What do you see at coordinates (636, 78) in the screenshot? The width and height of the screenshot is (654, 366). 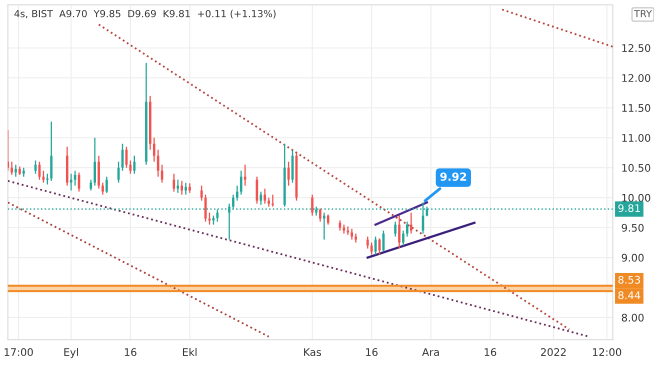 I see `y-tick-label: 12.00` at bounding box center [636, 78].